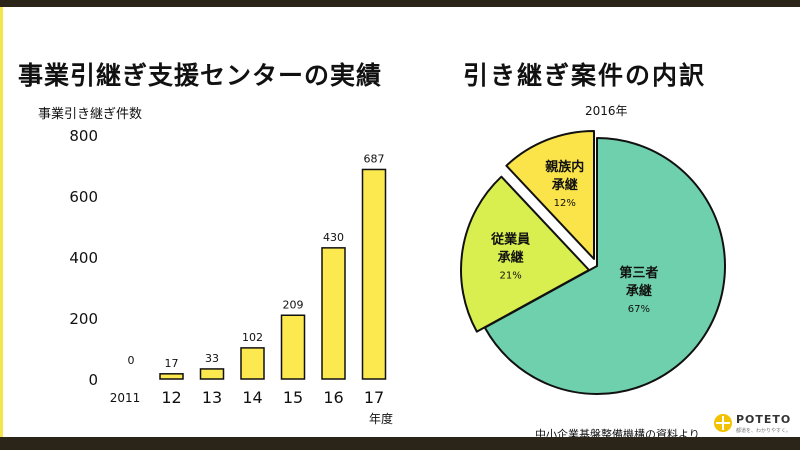 The width and height of the screenshot is (800, 450). Describe the element at coordinates (723, 423) in the screenshot. I see `poteto-logo-icon` at that location.